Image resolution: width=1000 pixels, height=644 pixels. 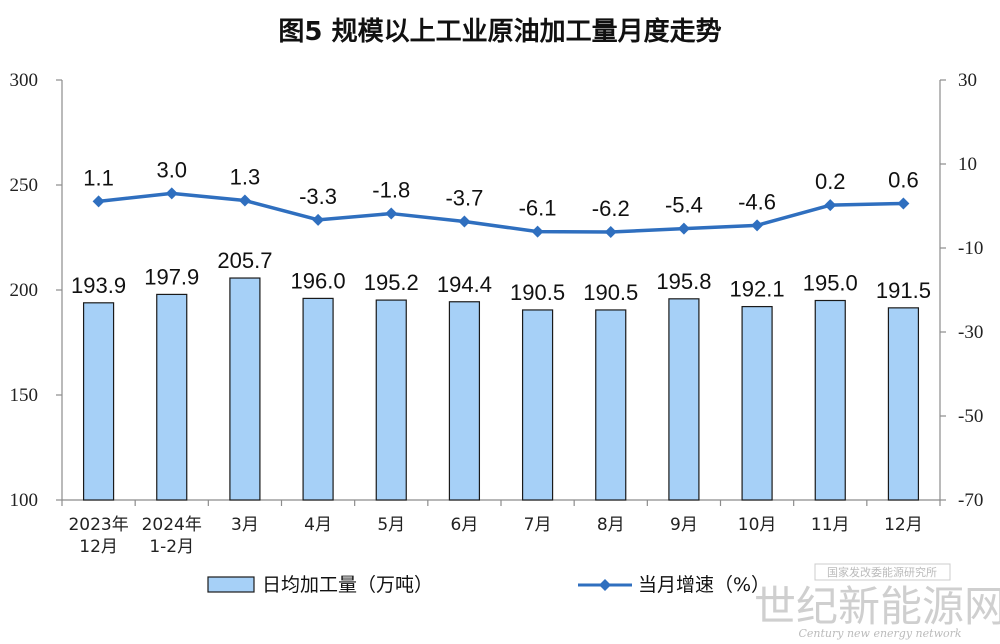 I want to click on legend-bar-swatch, so click(x=231, y=584).